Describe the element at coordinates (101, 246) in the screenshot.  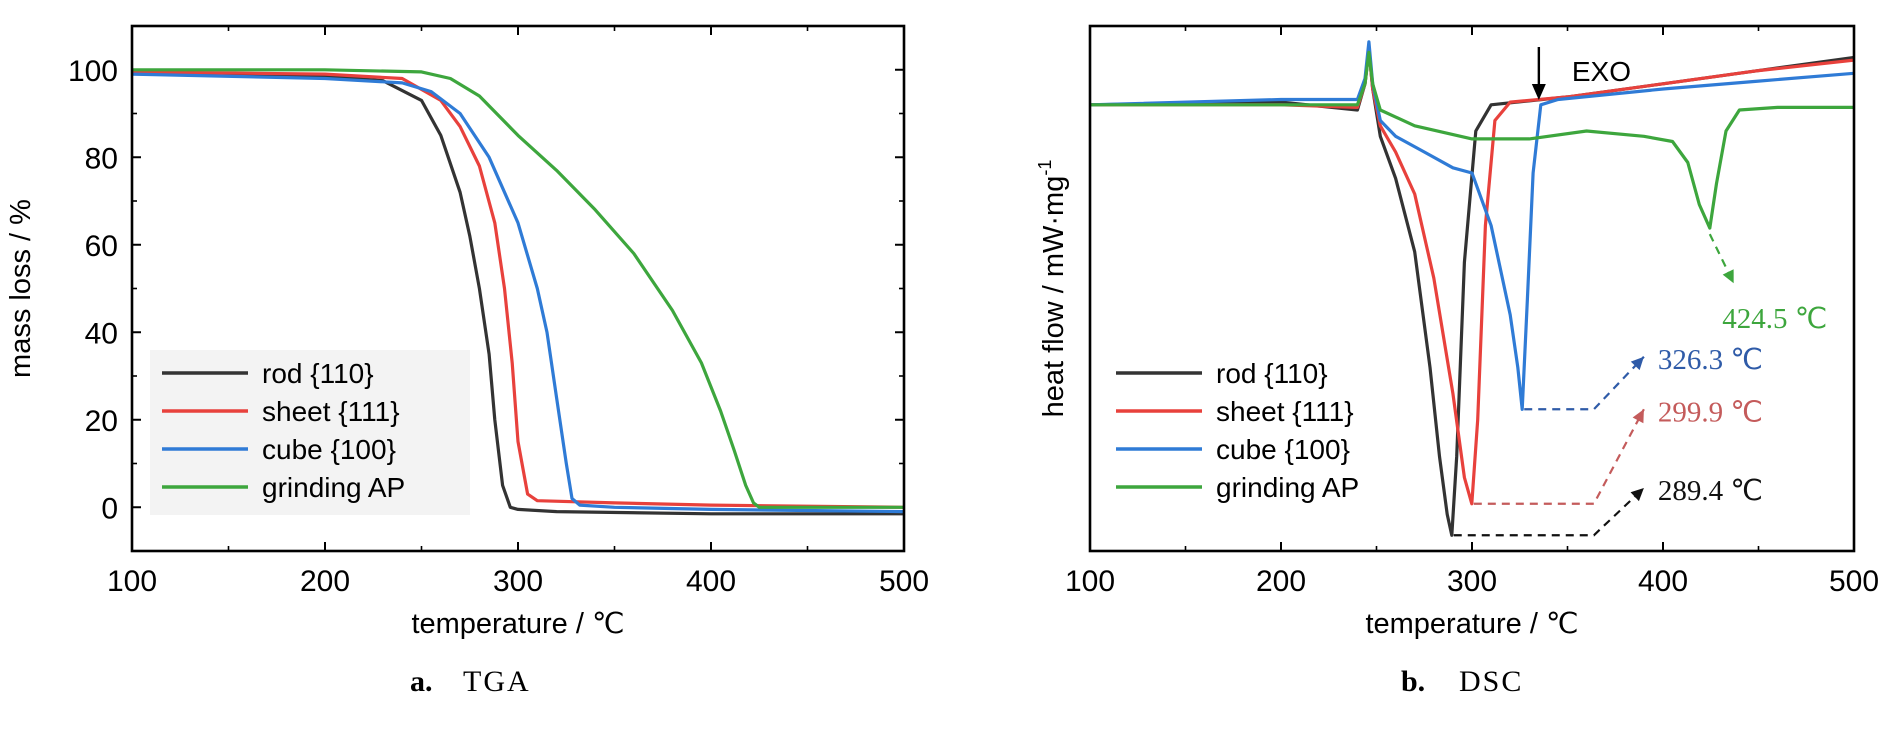
I see `y-tick-label: 60` at that location.